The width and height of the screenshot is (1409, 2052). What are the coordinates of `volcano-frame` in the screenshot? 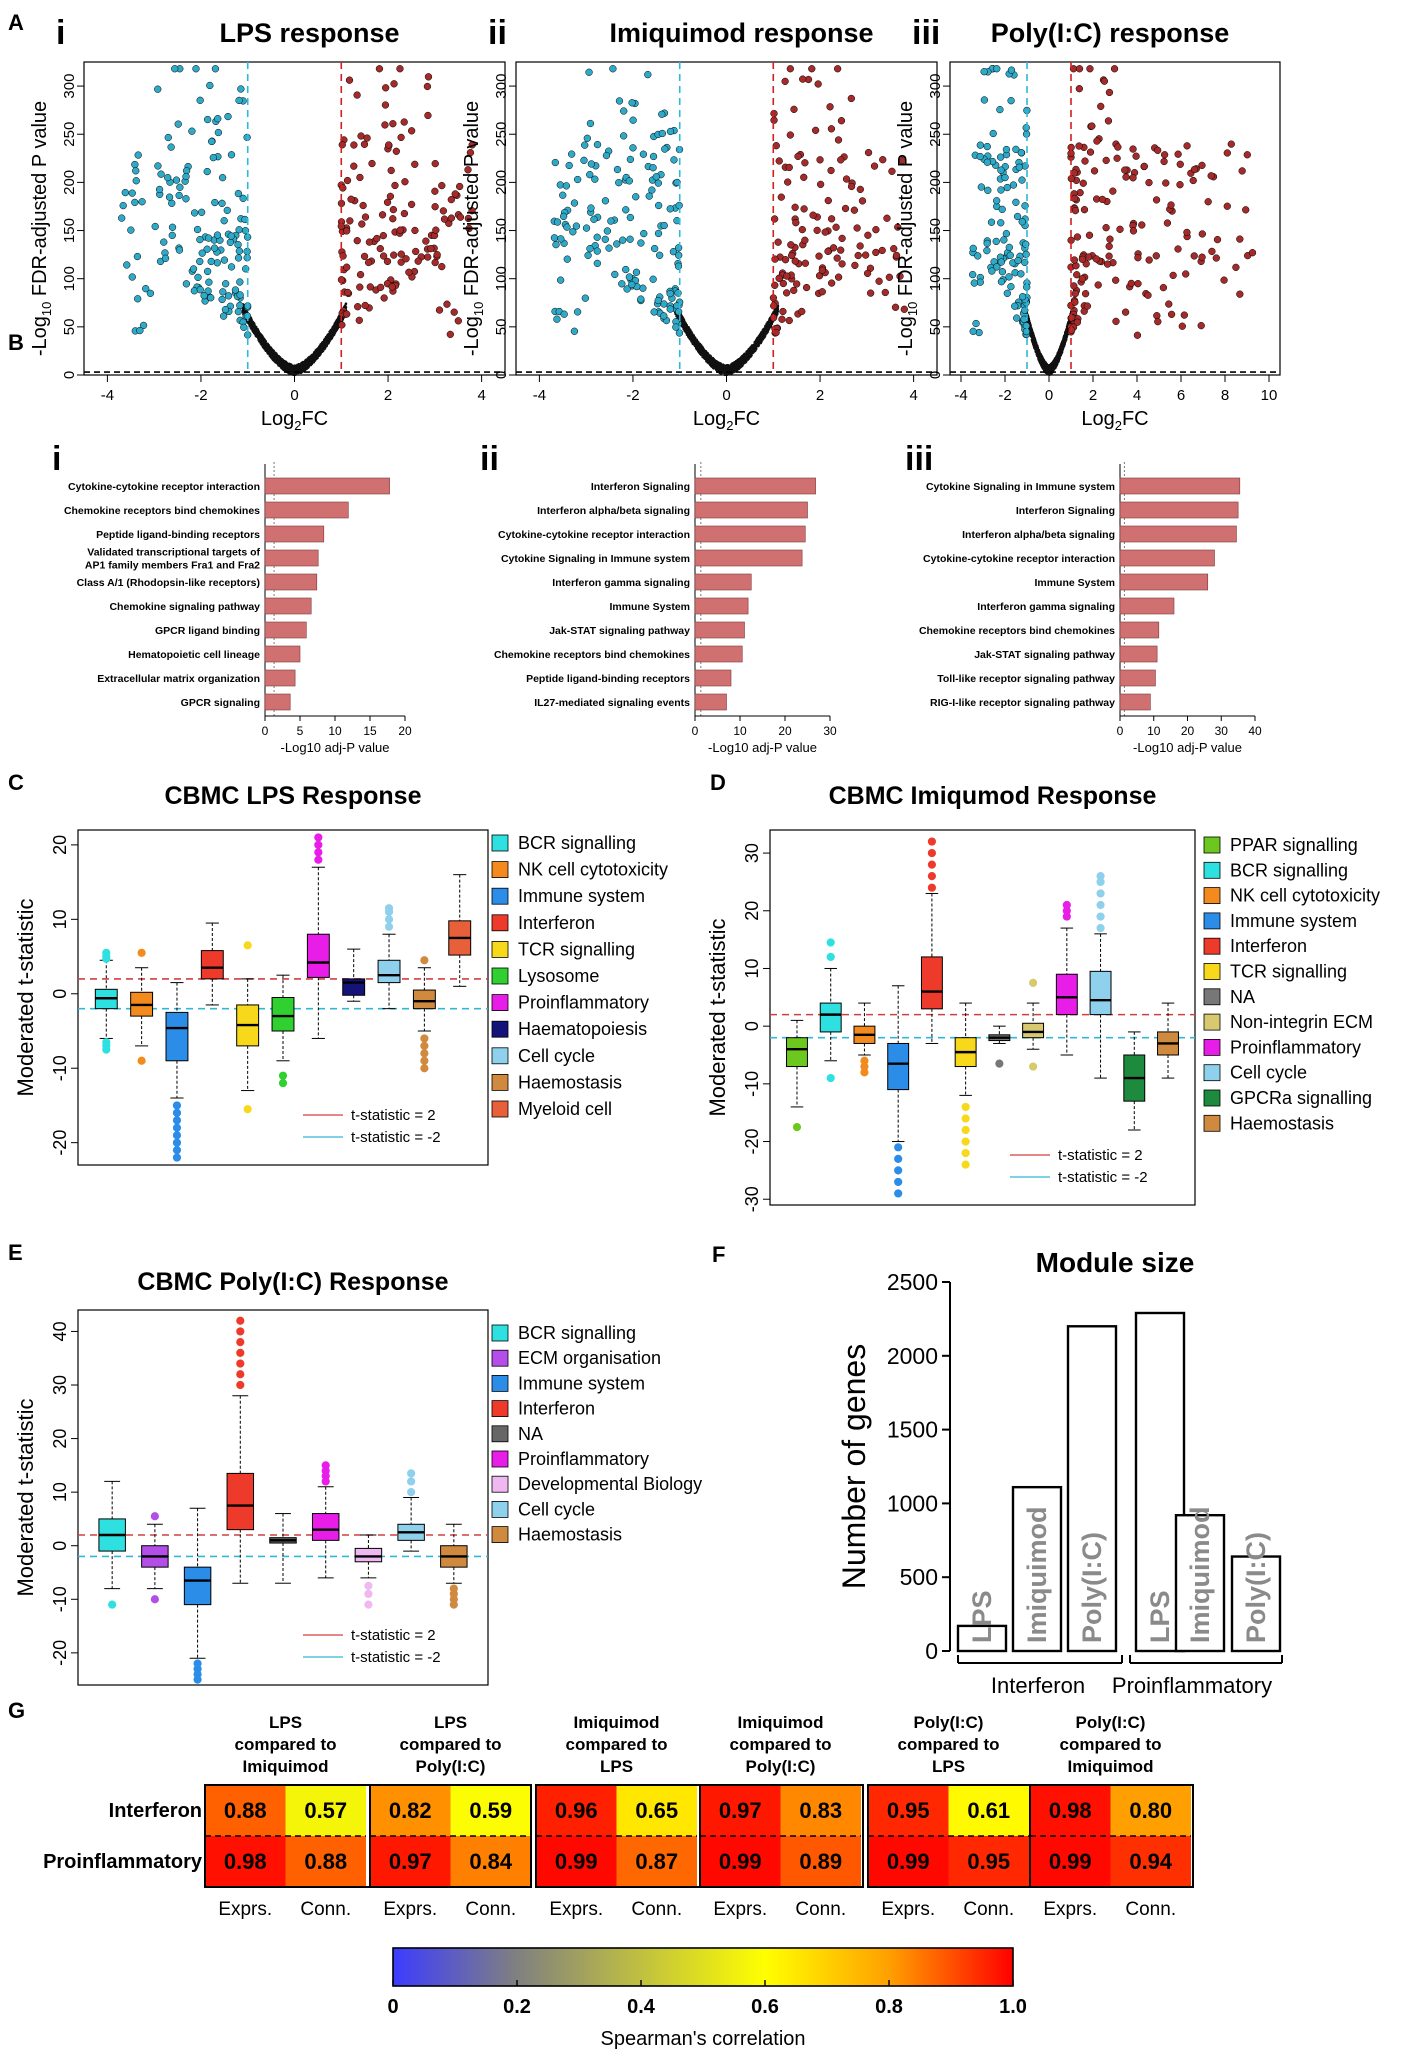 It's located at (726, 218).